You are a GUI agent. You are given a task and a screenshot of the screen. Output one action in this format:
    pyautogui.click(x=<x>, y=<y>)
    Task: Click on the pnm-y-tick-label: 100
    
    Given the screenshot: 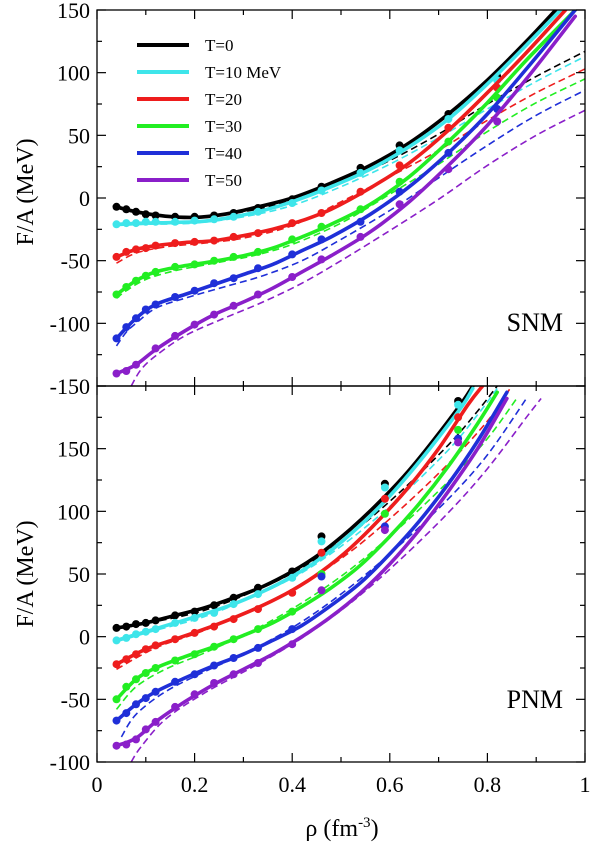 What is the action you would take?
    pyautogui.click(x=73, y=511)
    